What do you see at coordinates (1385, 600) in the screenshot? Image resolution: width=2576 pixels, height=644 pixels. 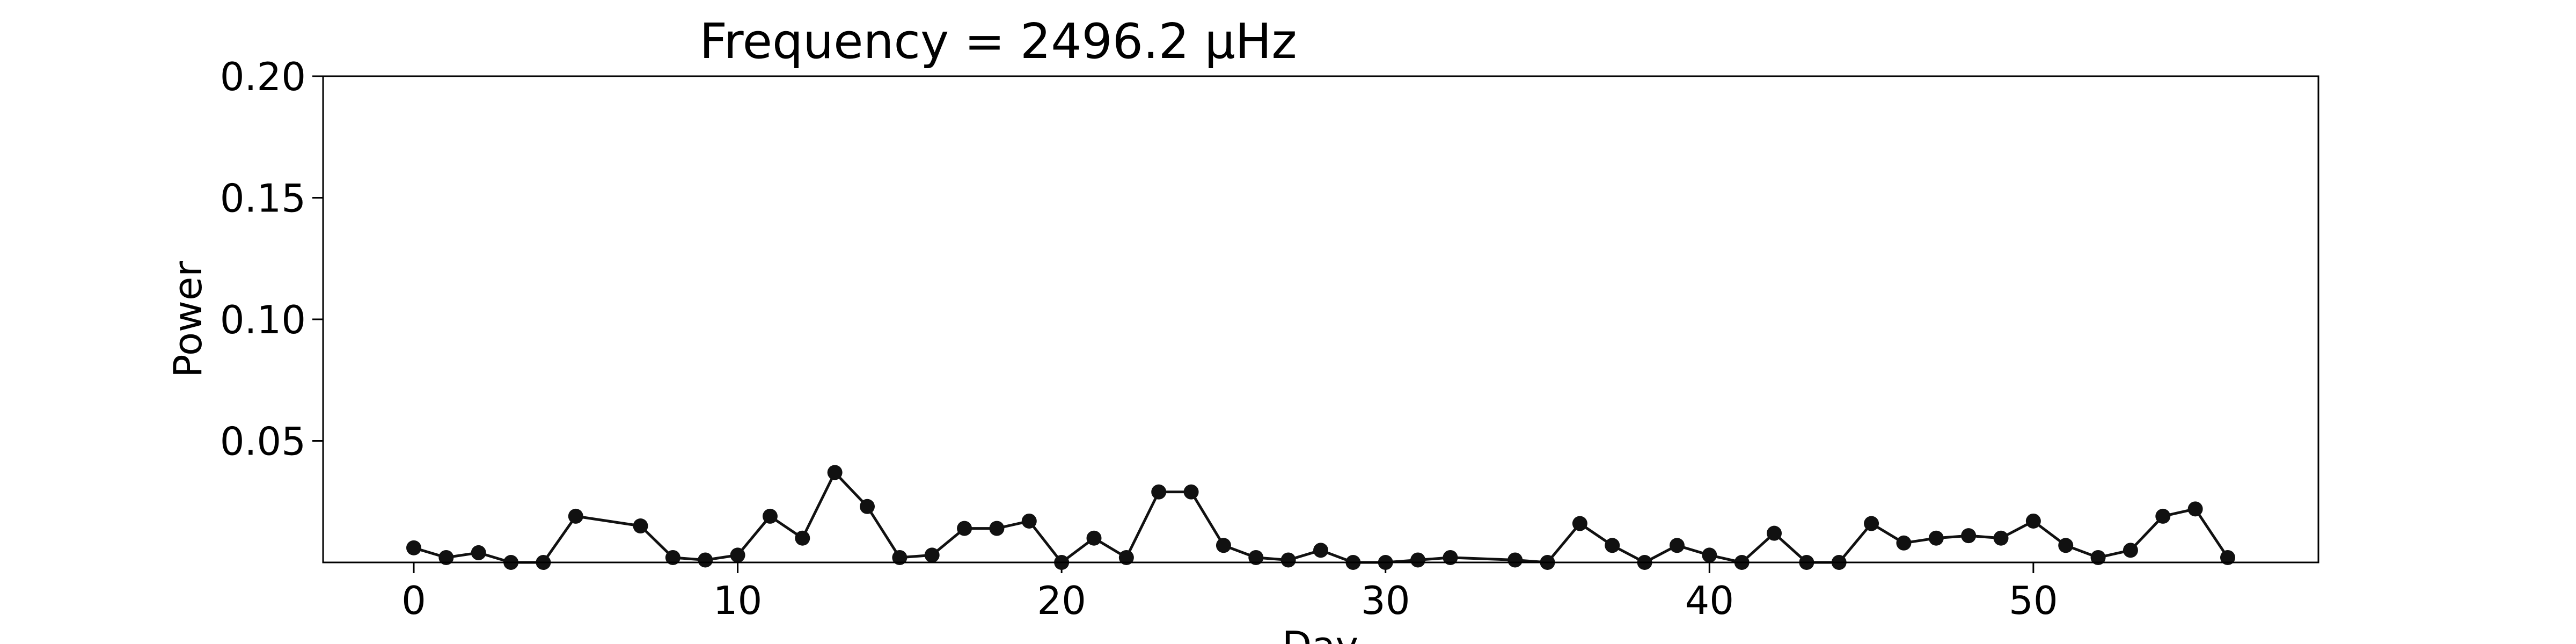 I see `x-tick-label: 30` at bounding box center [1385, 600].